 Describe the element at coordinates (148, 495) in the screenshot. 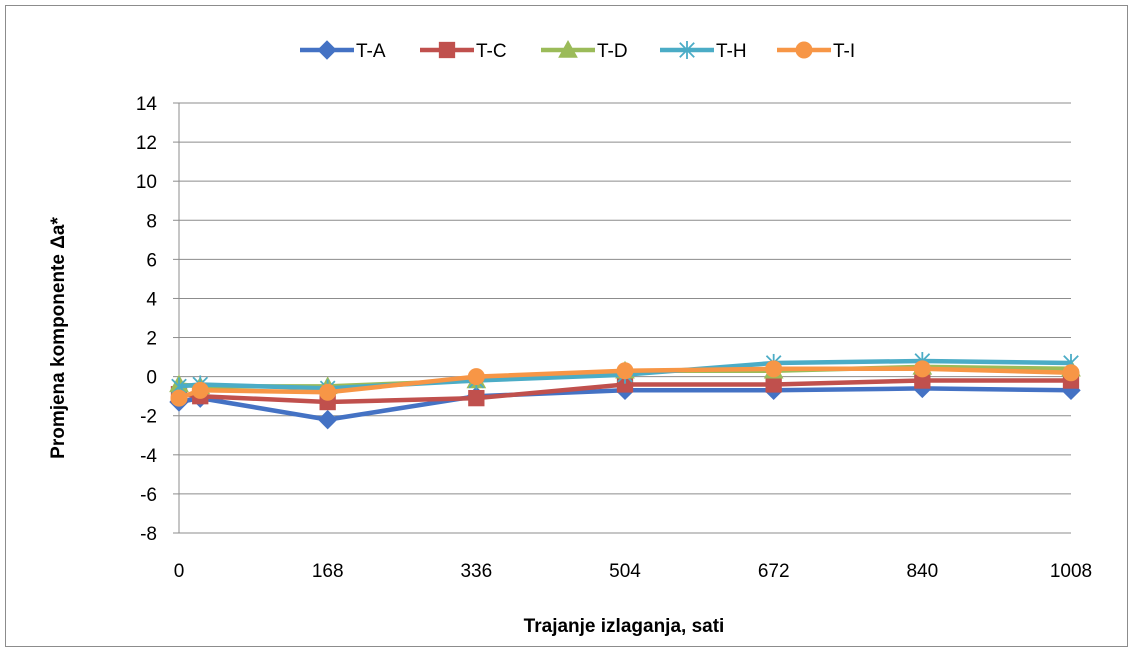

I see `y-tick-label: -6` at that location.